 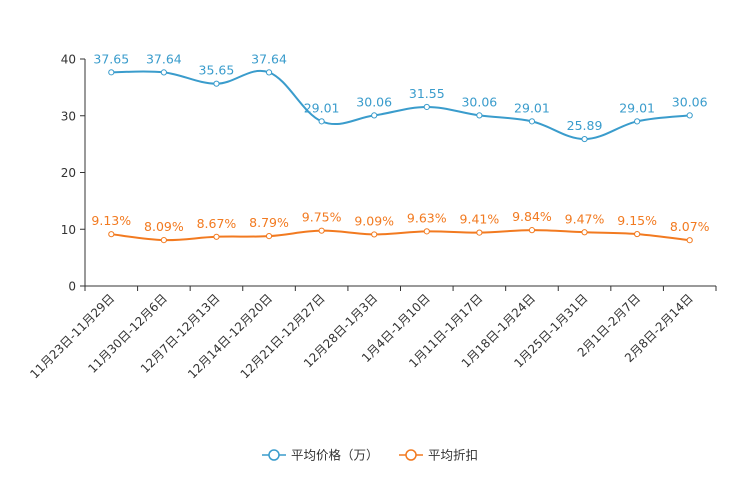 What do you see at coordinates (335, 455) in the screenshot?
I see `legend-label: 平均价格（万）` at bounding box center [335, 455].